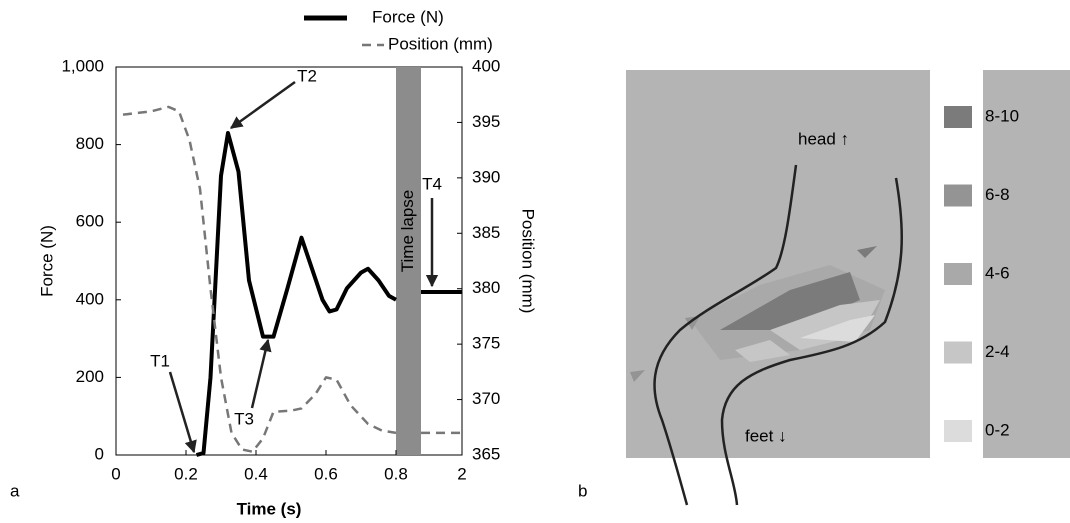 The height and width of the screenshot is (523, 1070). What do you see at coordinates (528, 261) in the screenshot?
I see `y2-axis-label: Position (mm)` at bounding box center [528, 261].